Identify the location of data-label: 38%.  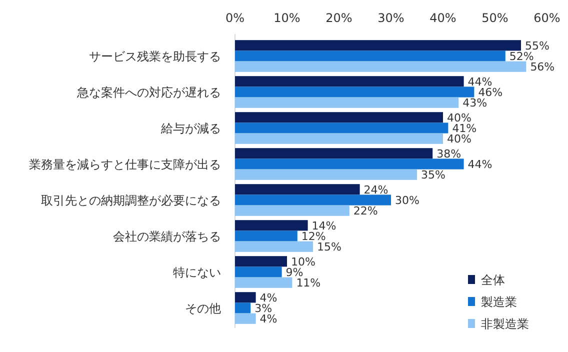
(449, 153).